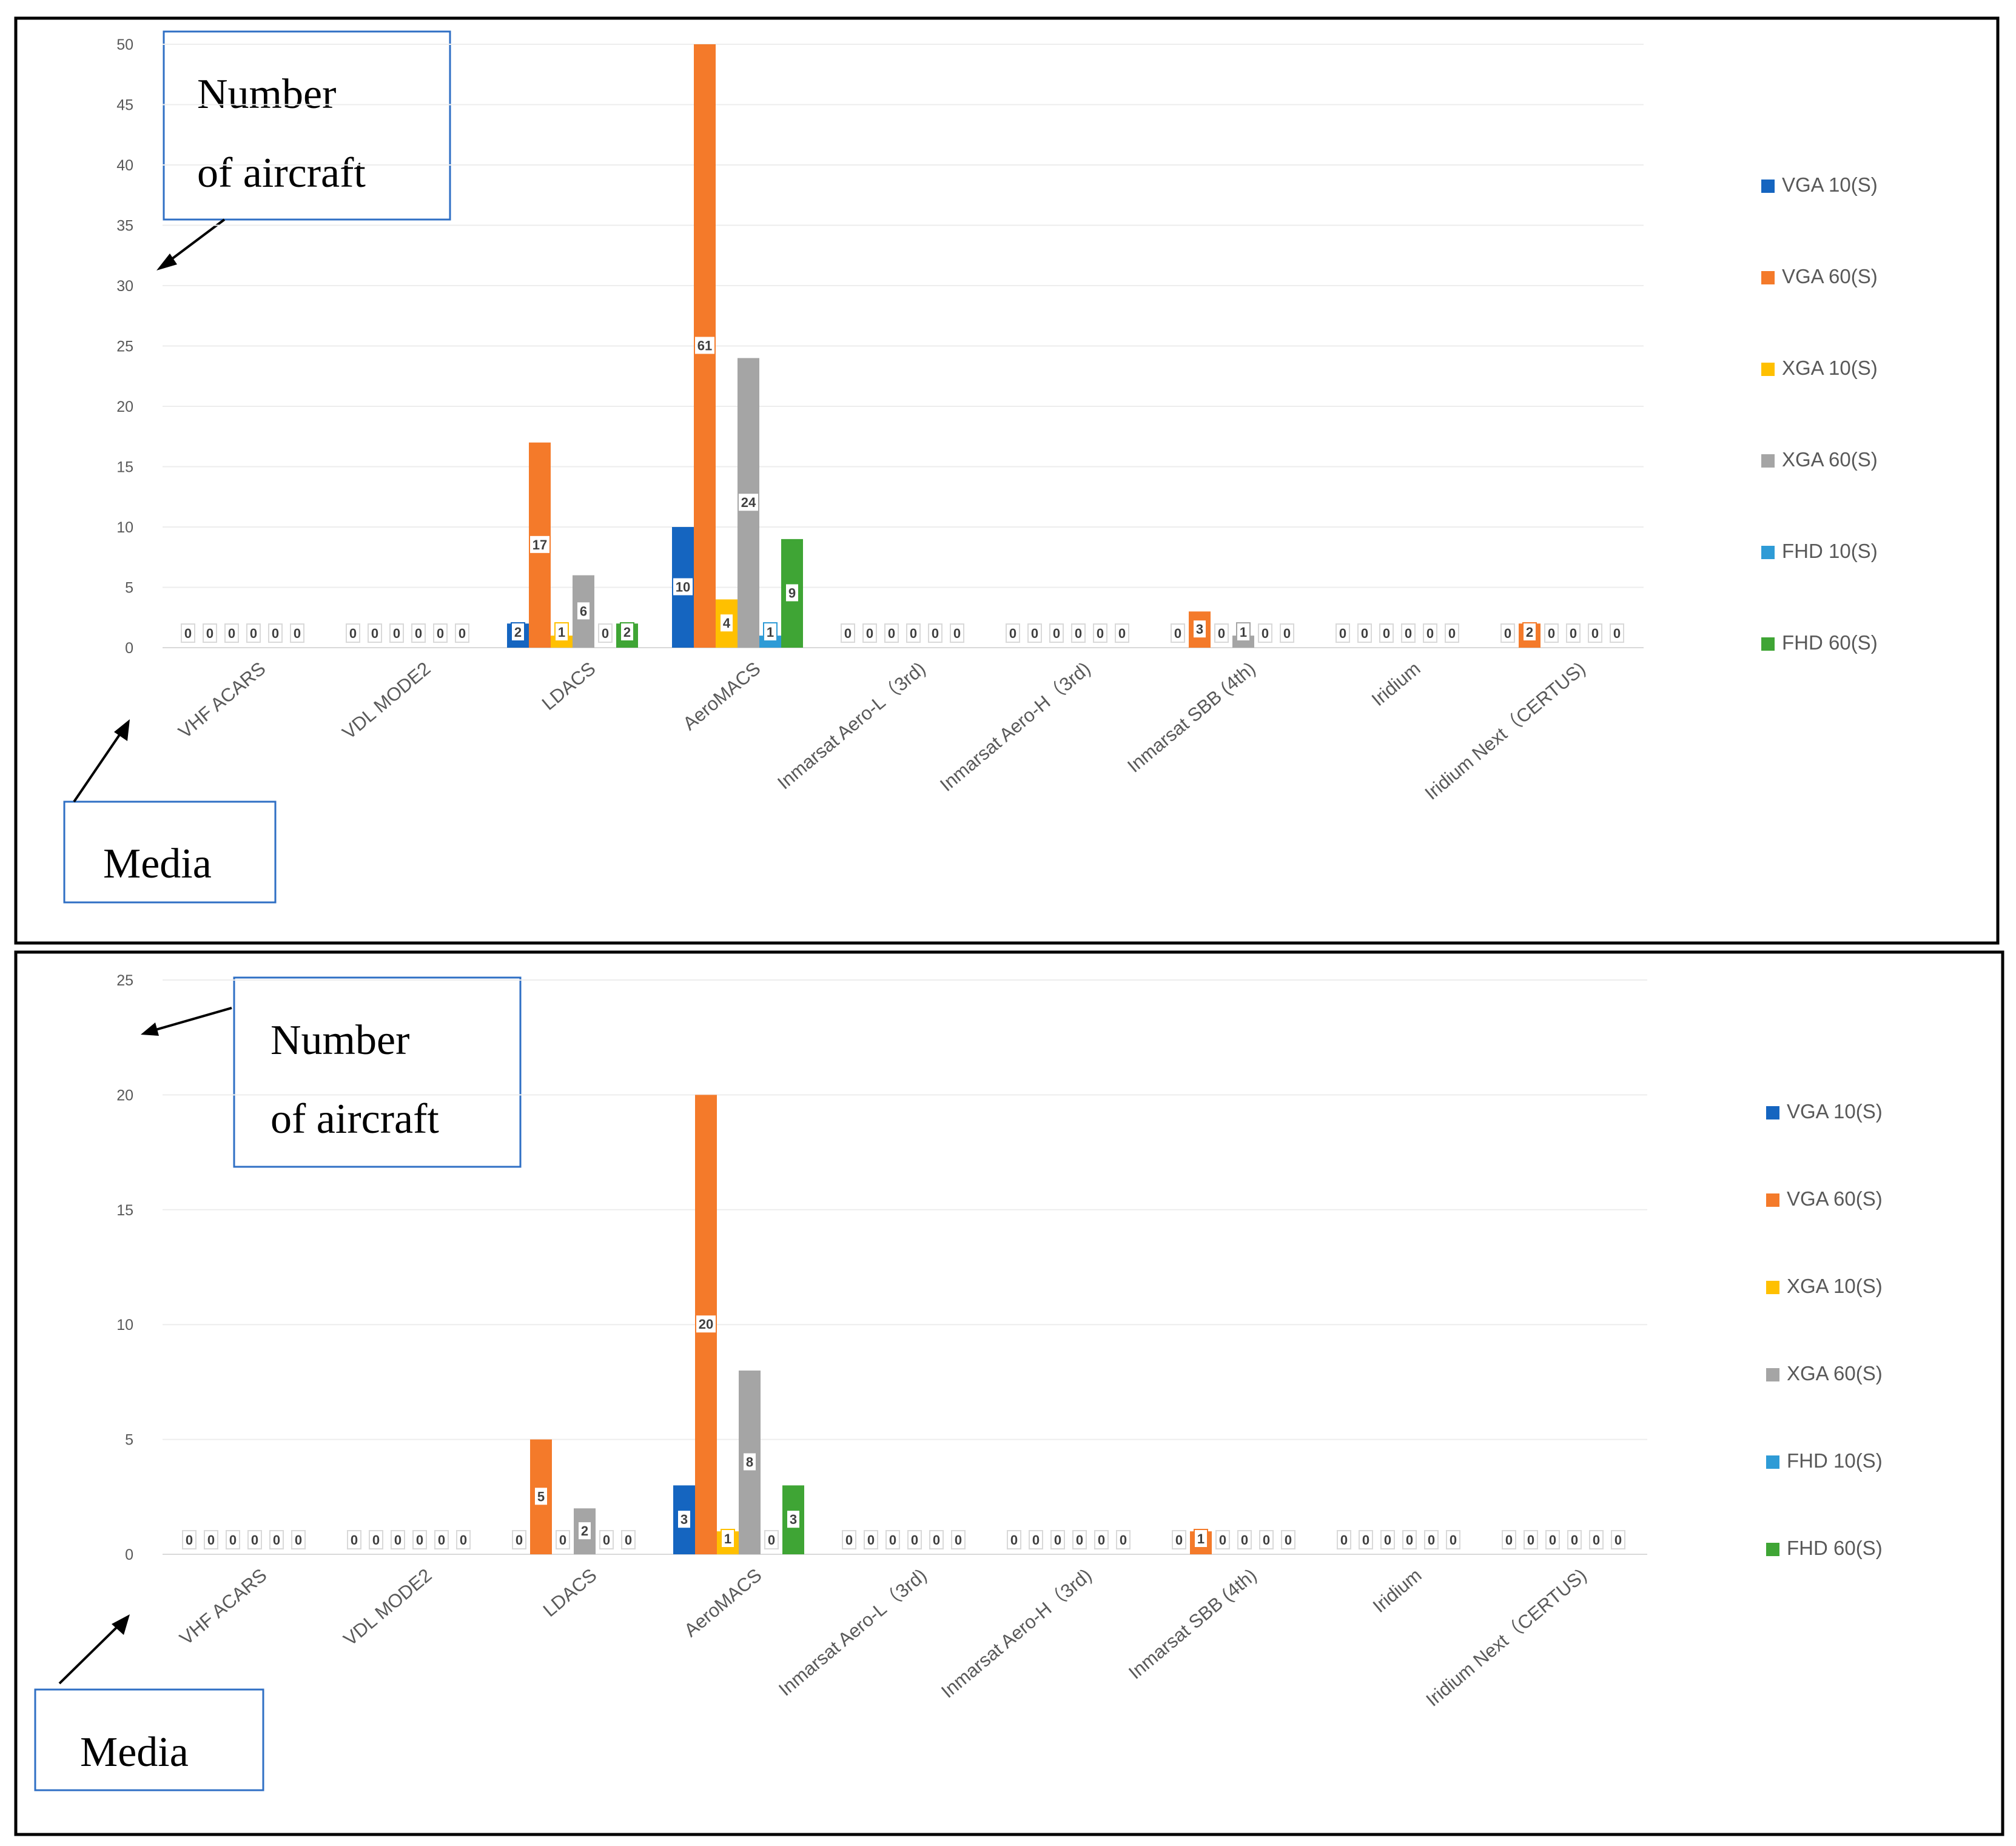  I want to click on bottom-xlabel-arrowhead, so click(121, 1624).